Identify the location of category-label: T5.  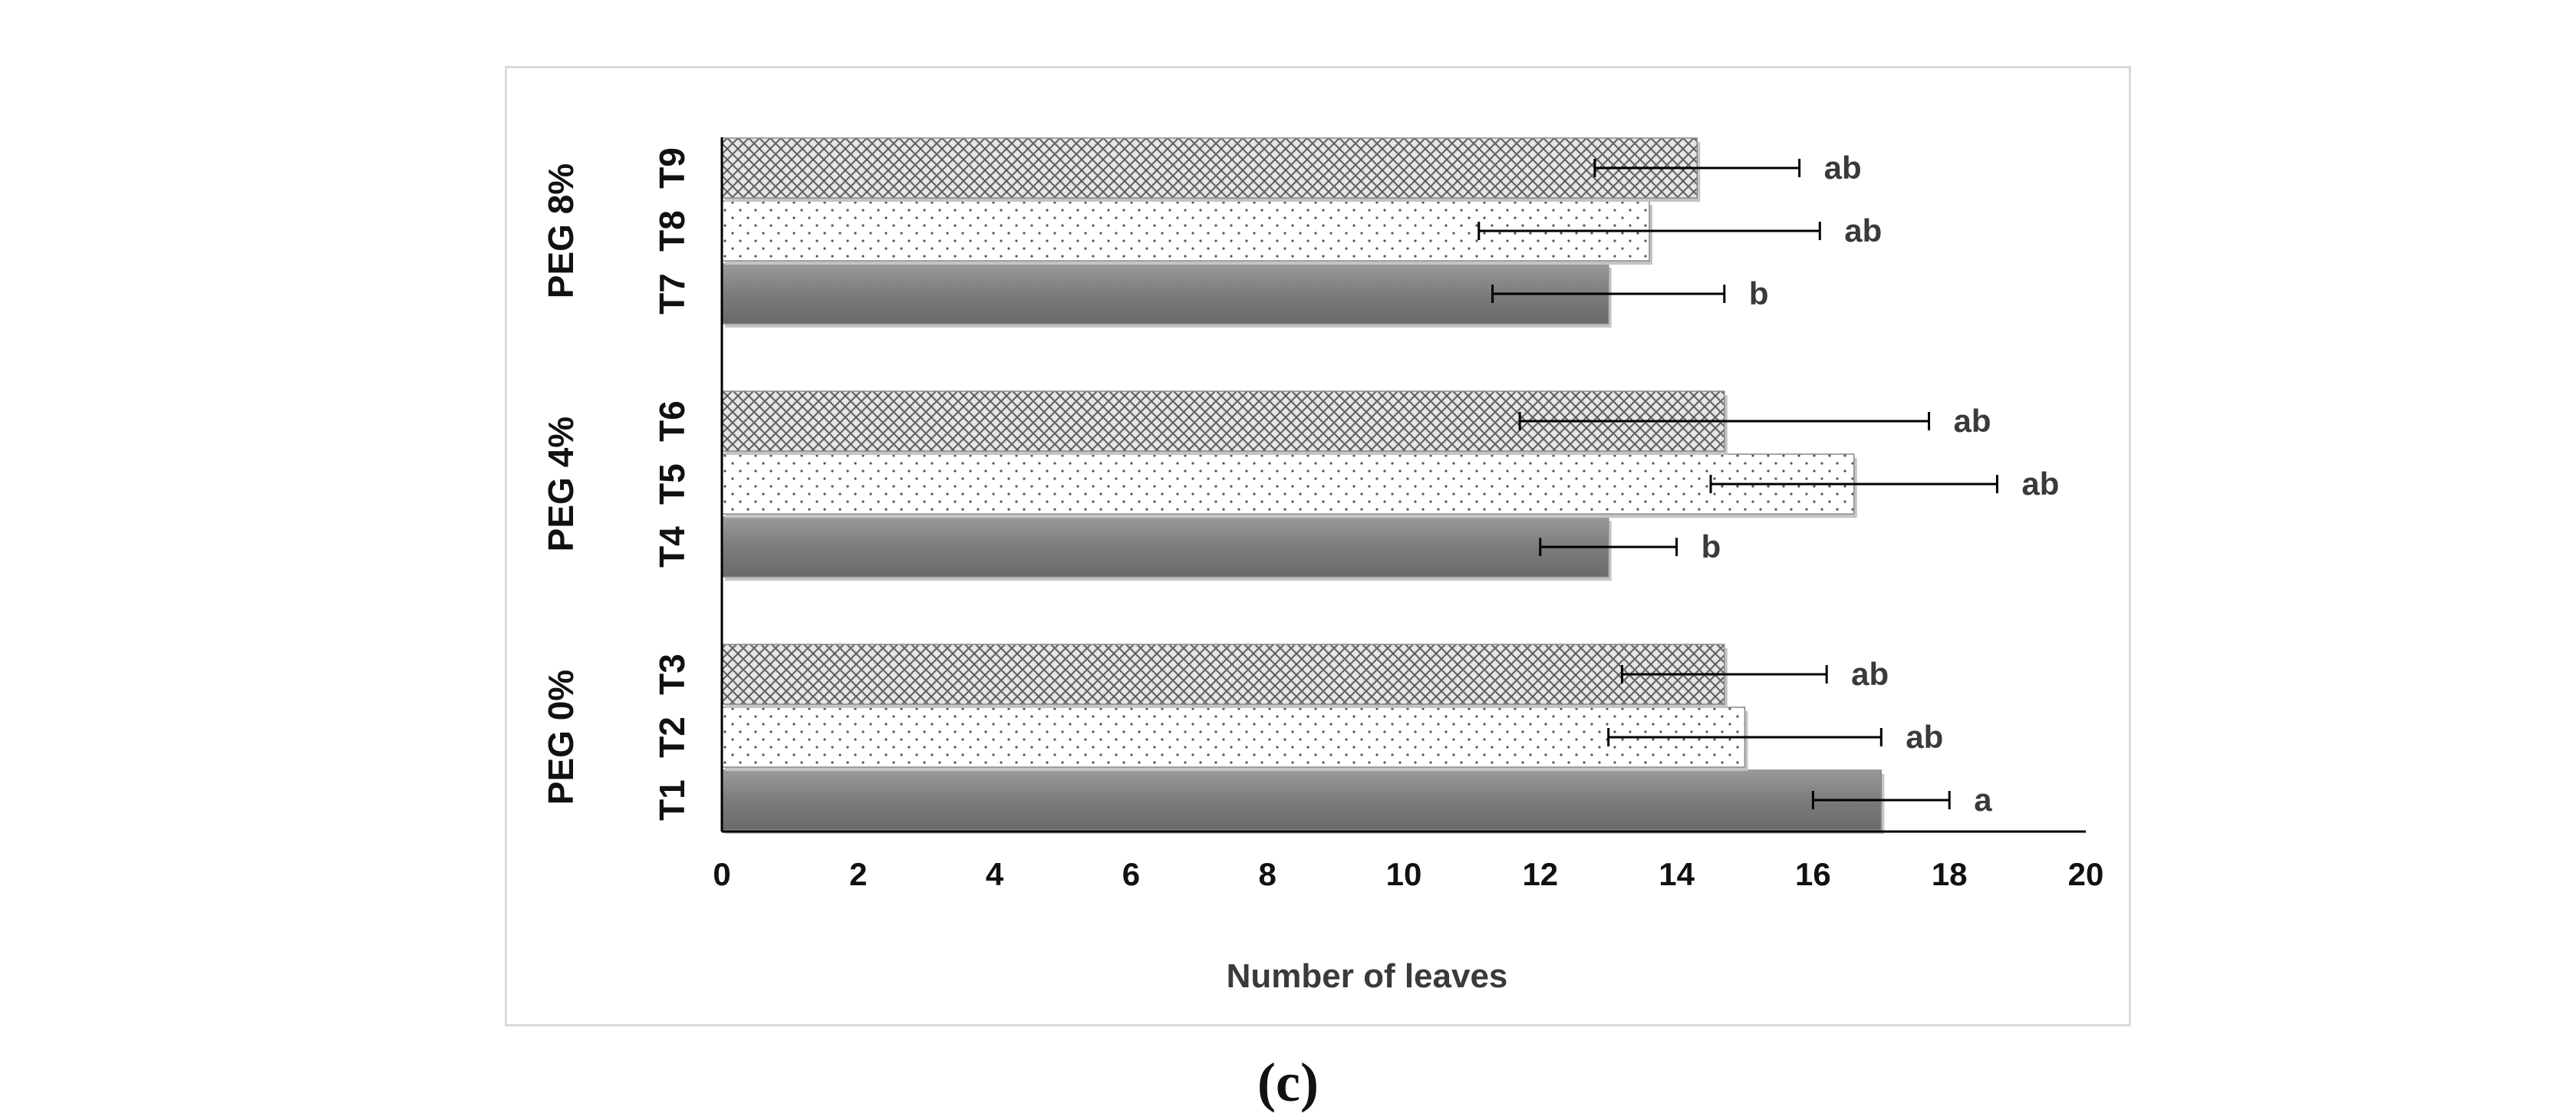
(672, 484).